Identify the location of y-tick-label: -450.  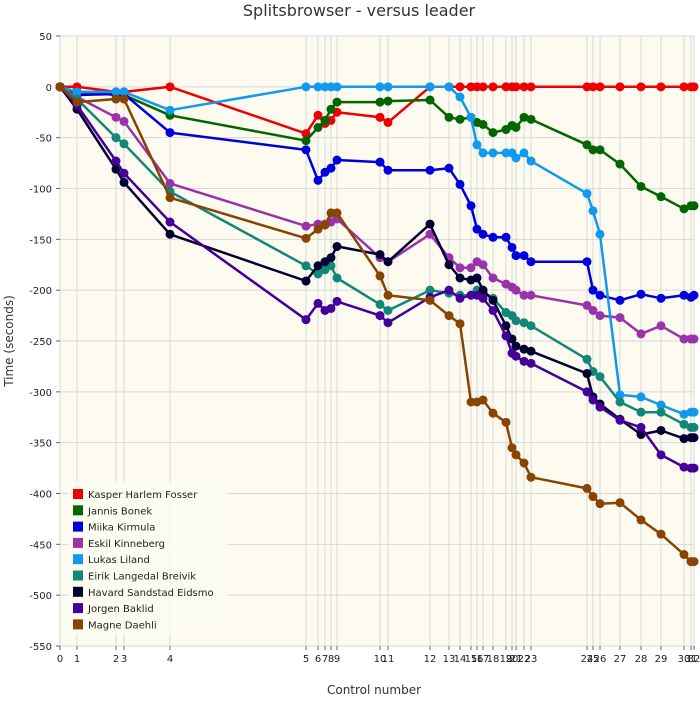
(40, 545).